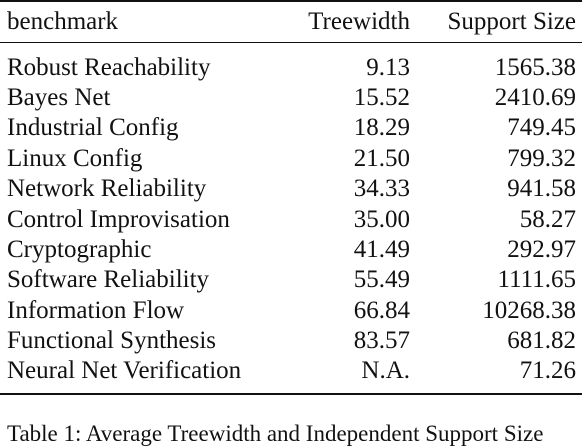 Image resolution: width=586 pixels, height=448 pixels. I want to click on treewidth-cell: 83.57, so click(381, 340).